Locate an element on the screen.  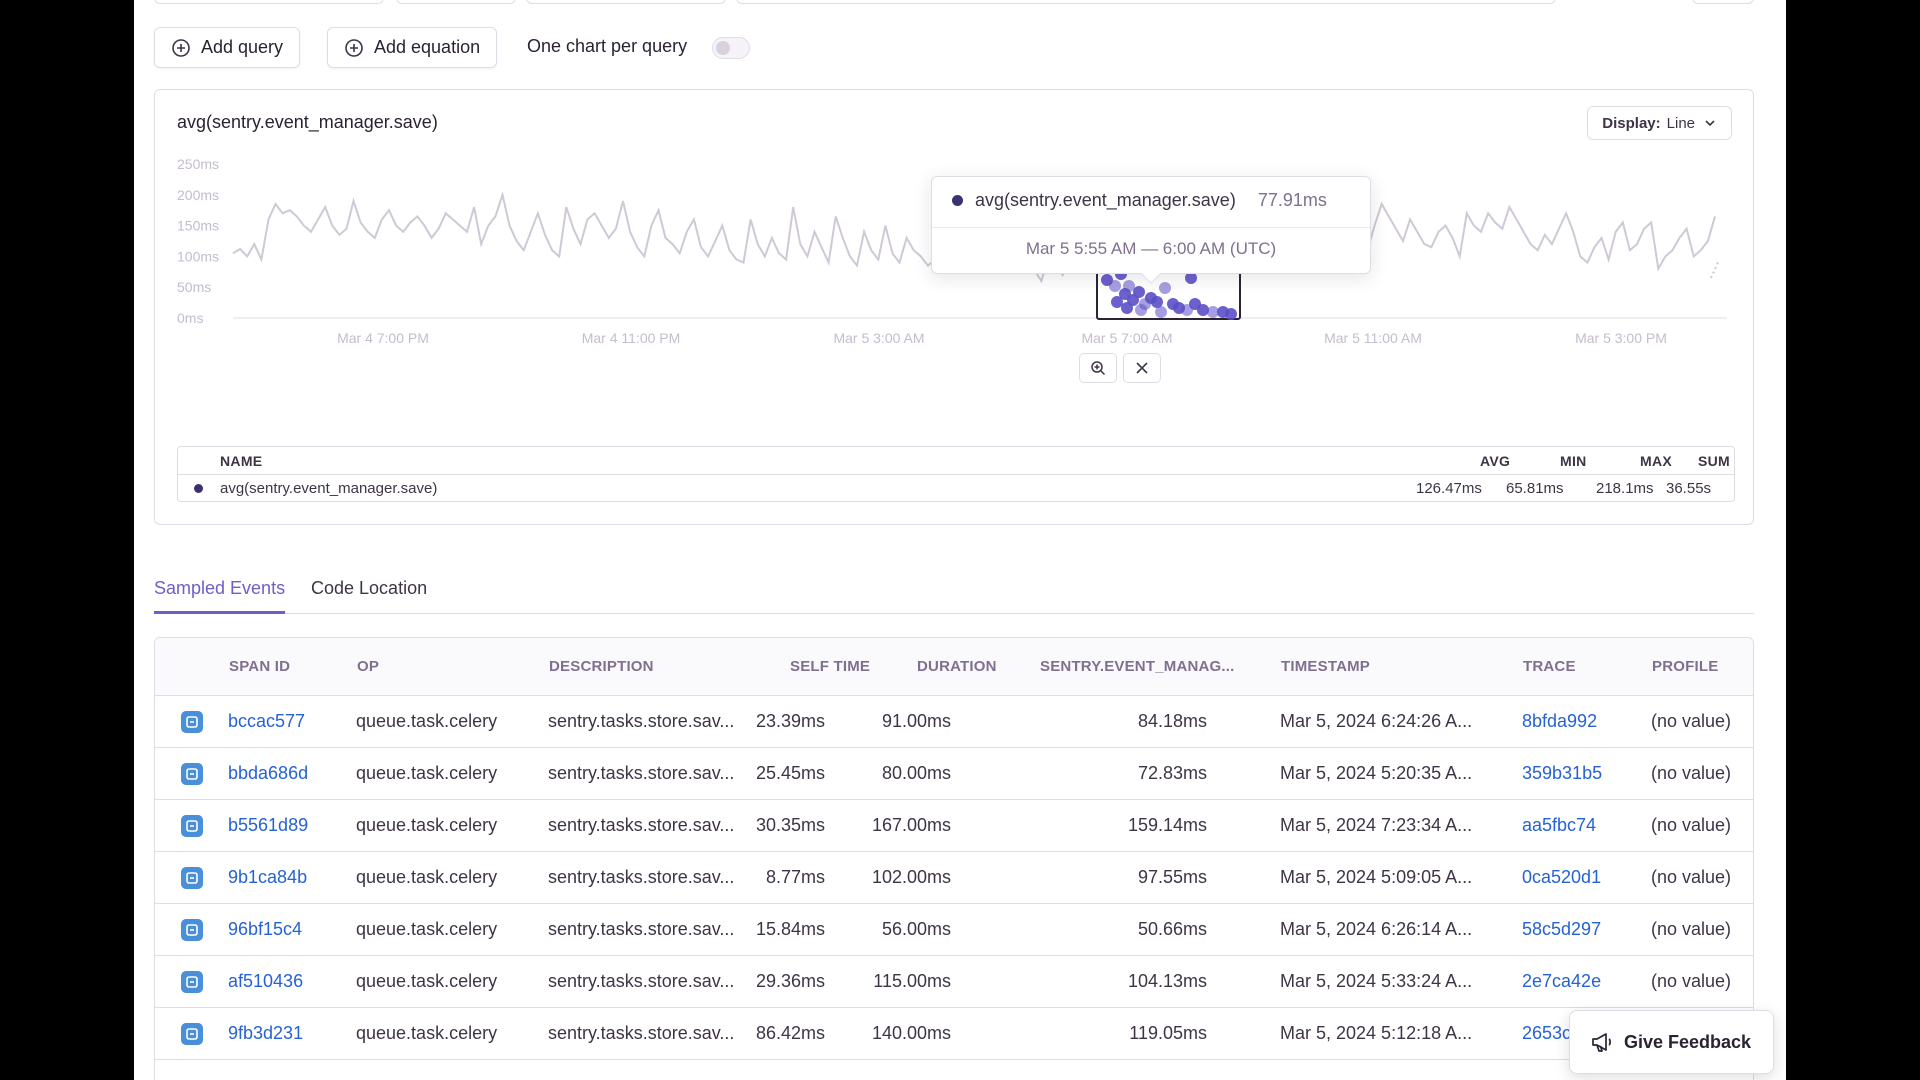
legend-series-name: avg(sentry.event_manager.save) is located at coordinates (329, 488).